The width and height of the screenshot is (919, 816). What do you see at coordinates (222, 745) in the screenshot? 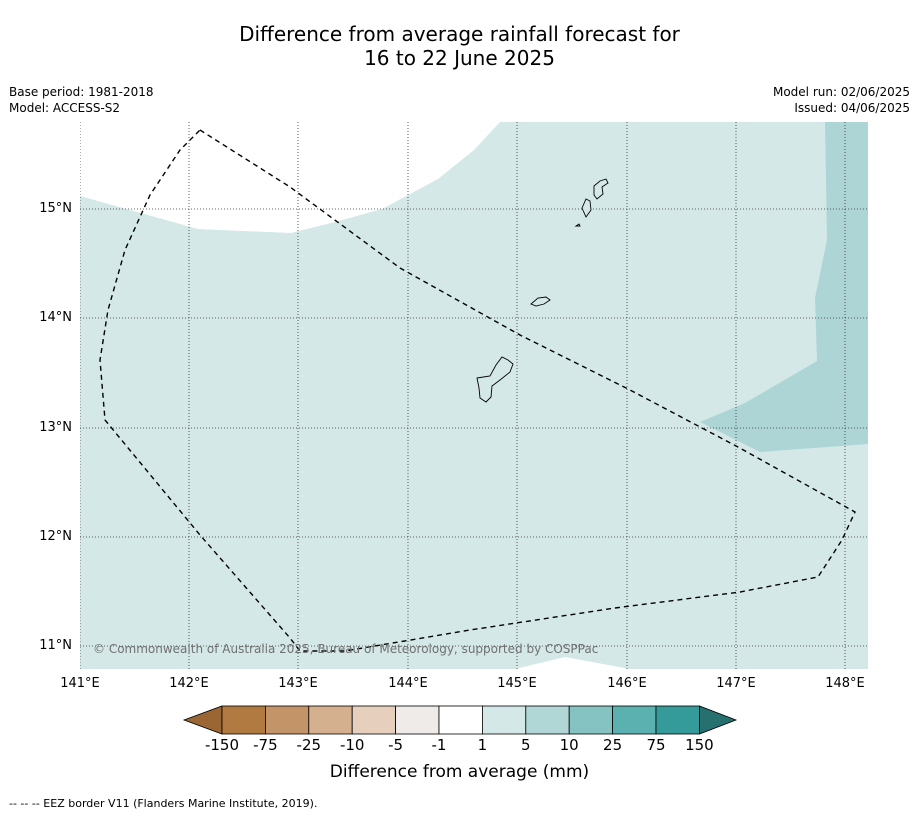
I see `colorbar-tick-label: -150` at bounding box center [222, 745].